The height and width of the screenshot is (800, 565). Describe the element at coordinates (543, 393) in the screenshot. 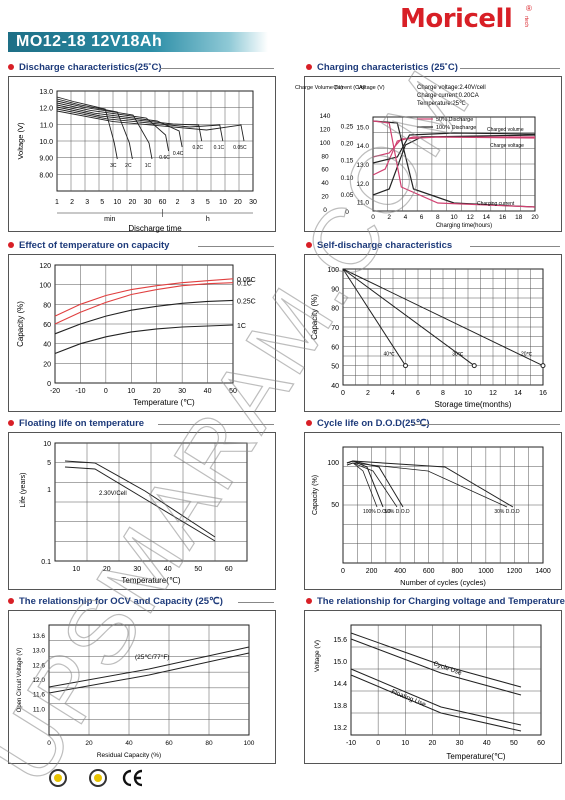

I see `x-tick-label: 16` at that location.